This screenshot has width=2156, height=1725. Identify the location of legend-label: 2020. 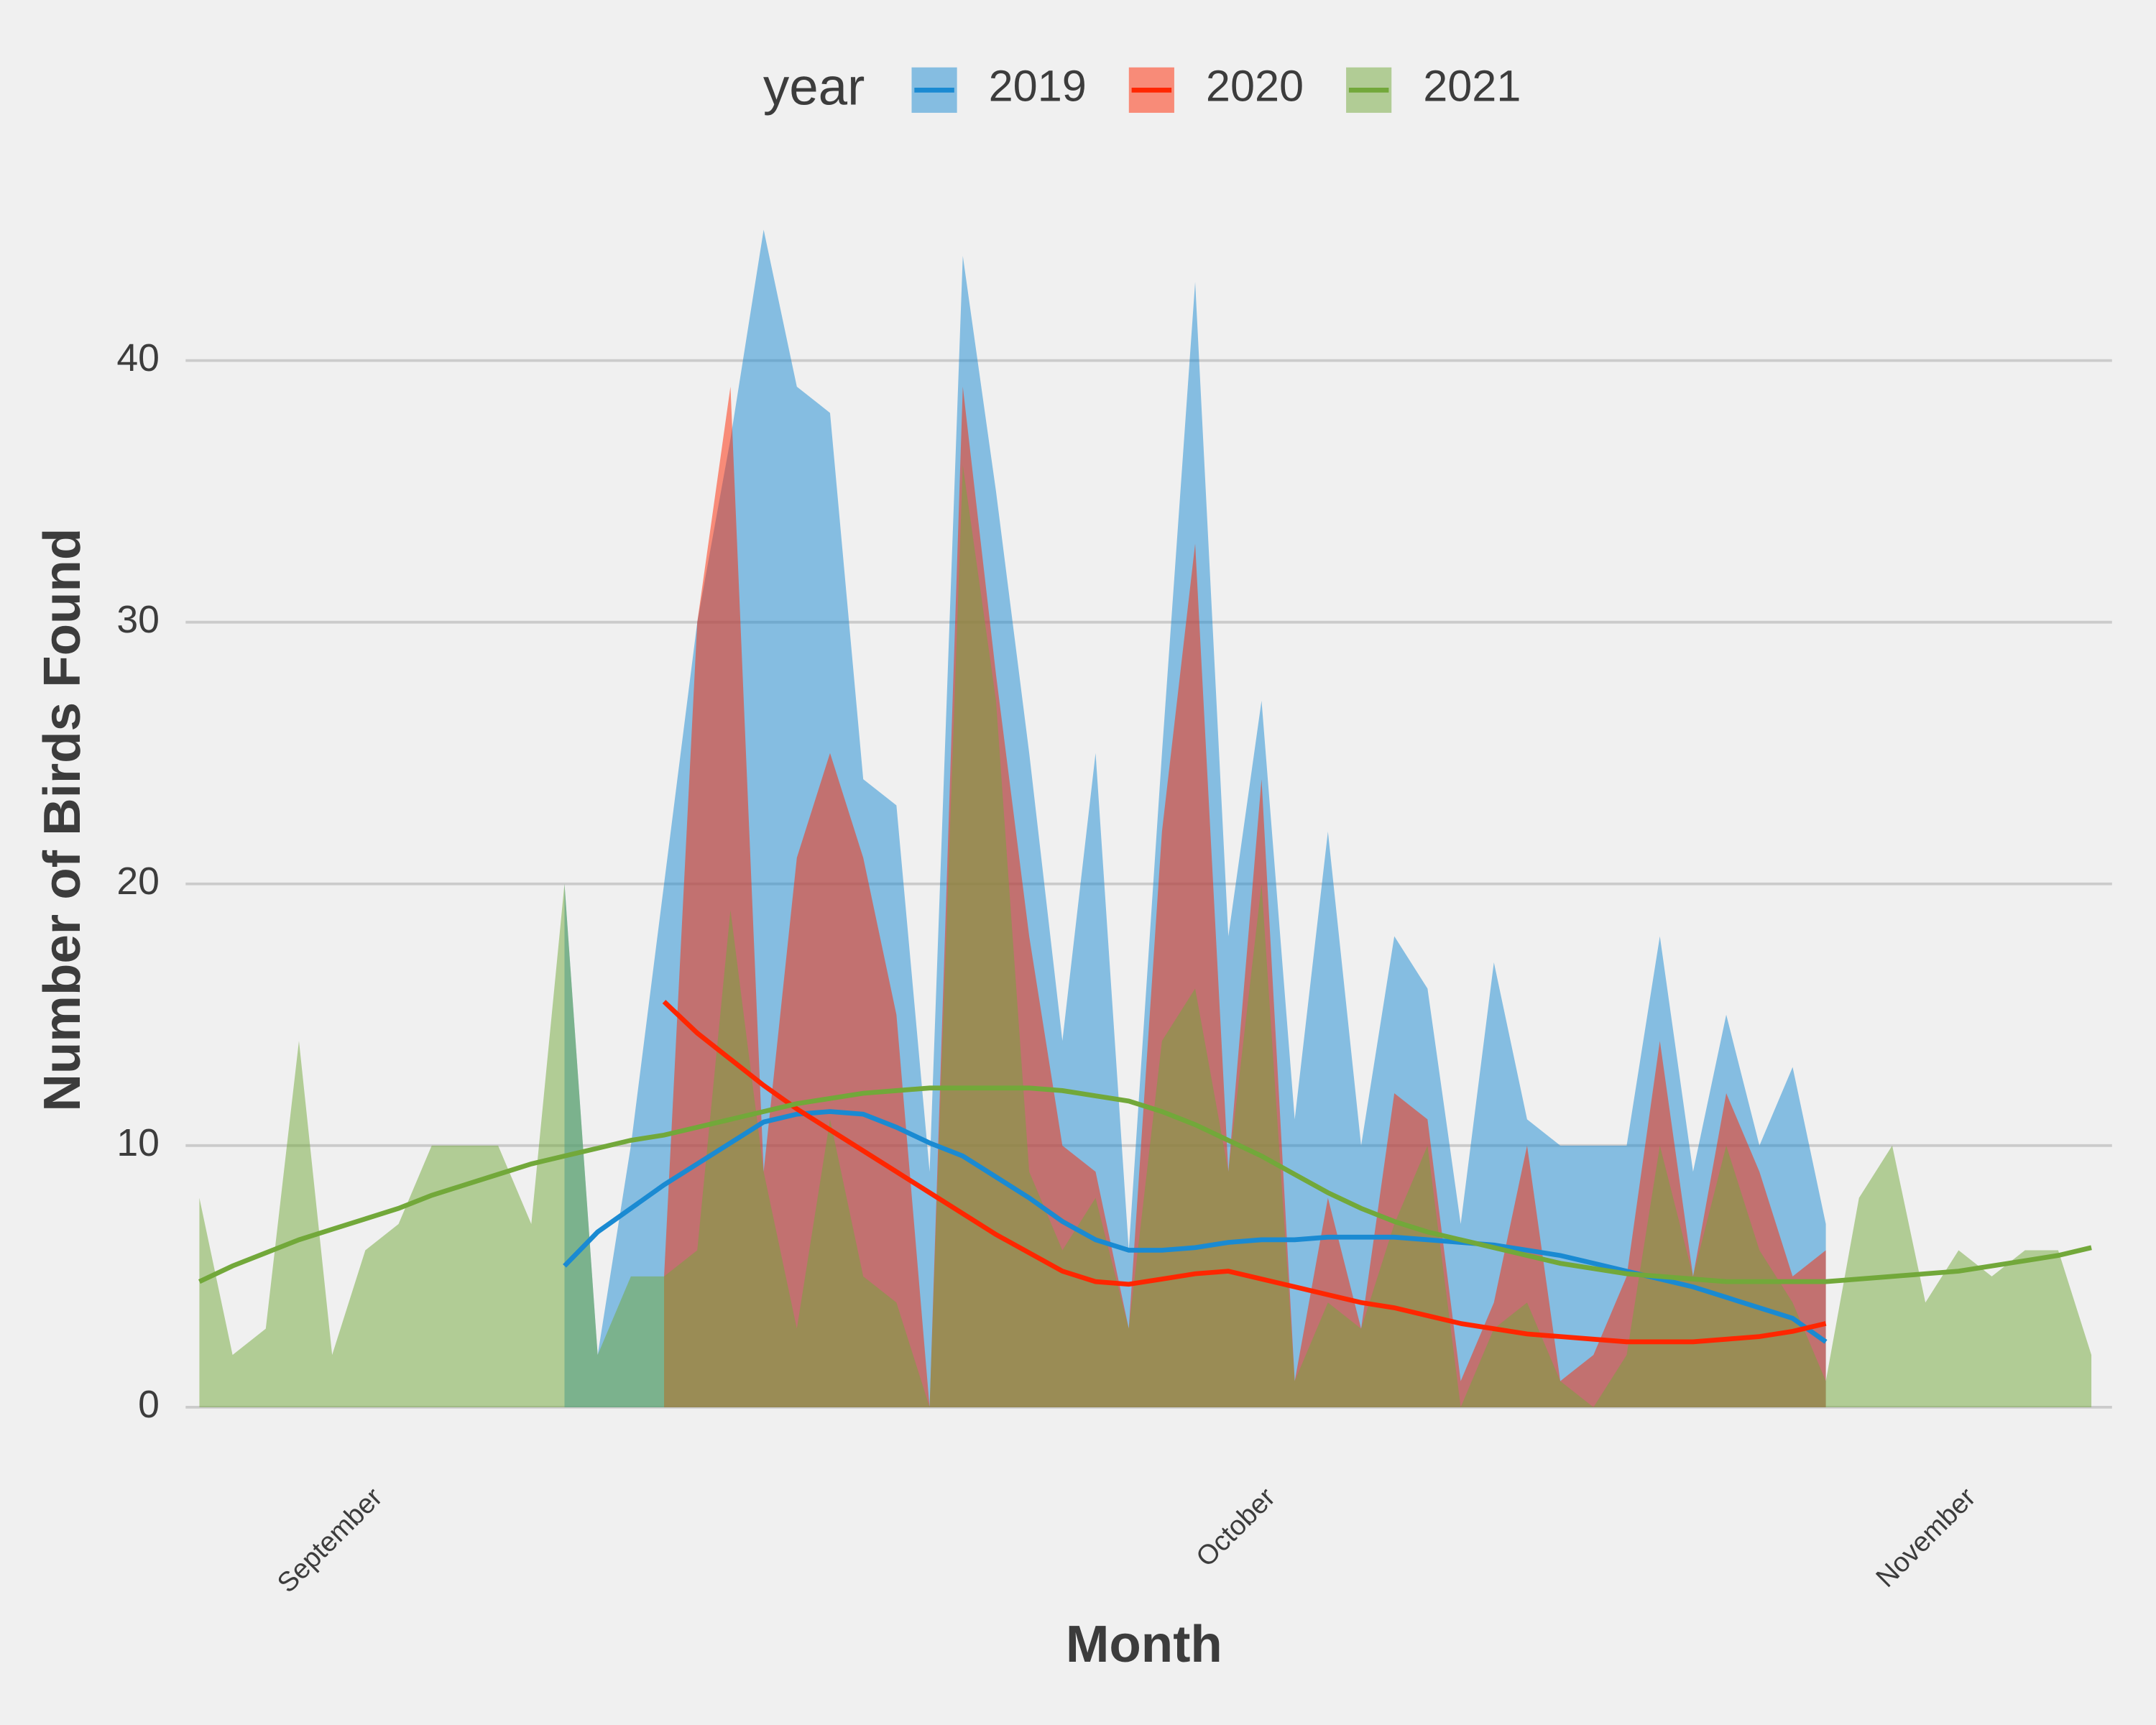
(1255, 86).